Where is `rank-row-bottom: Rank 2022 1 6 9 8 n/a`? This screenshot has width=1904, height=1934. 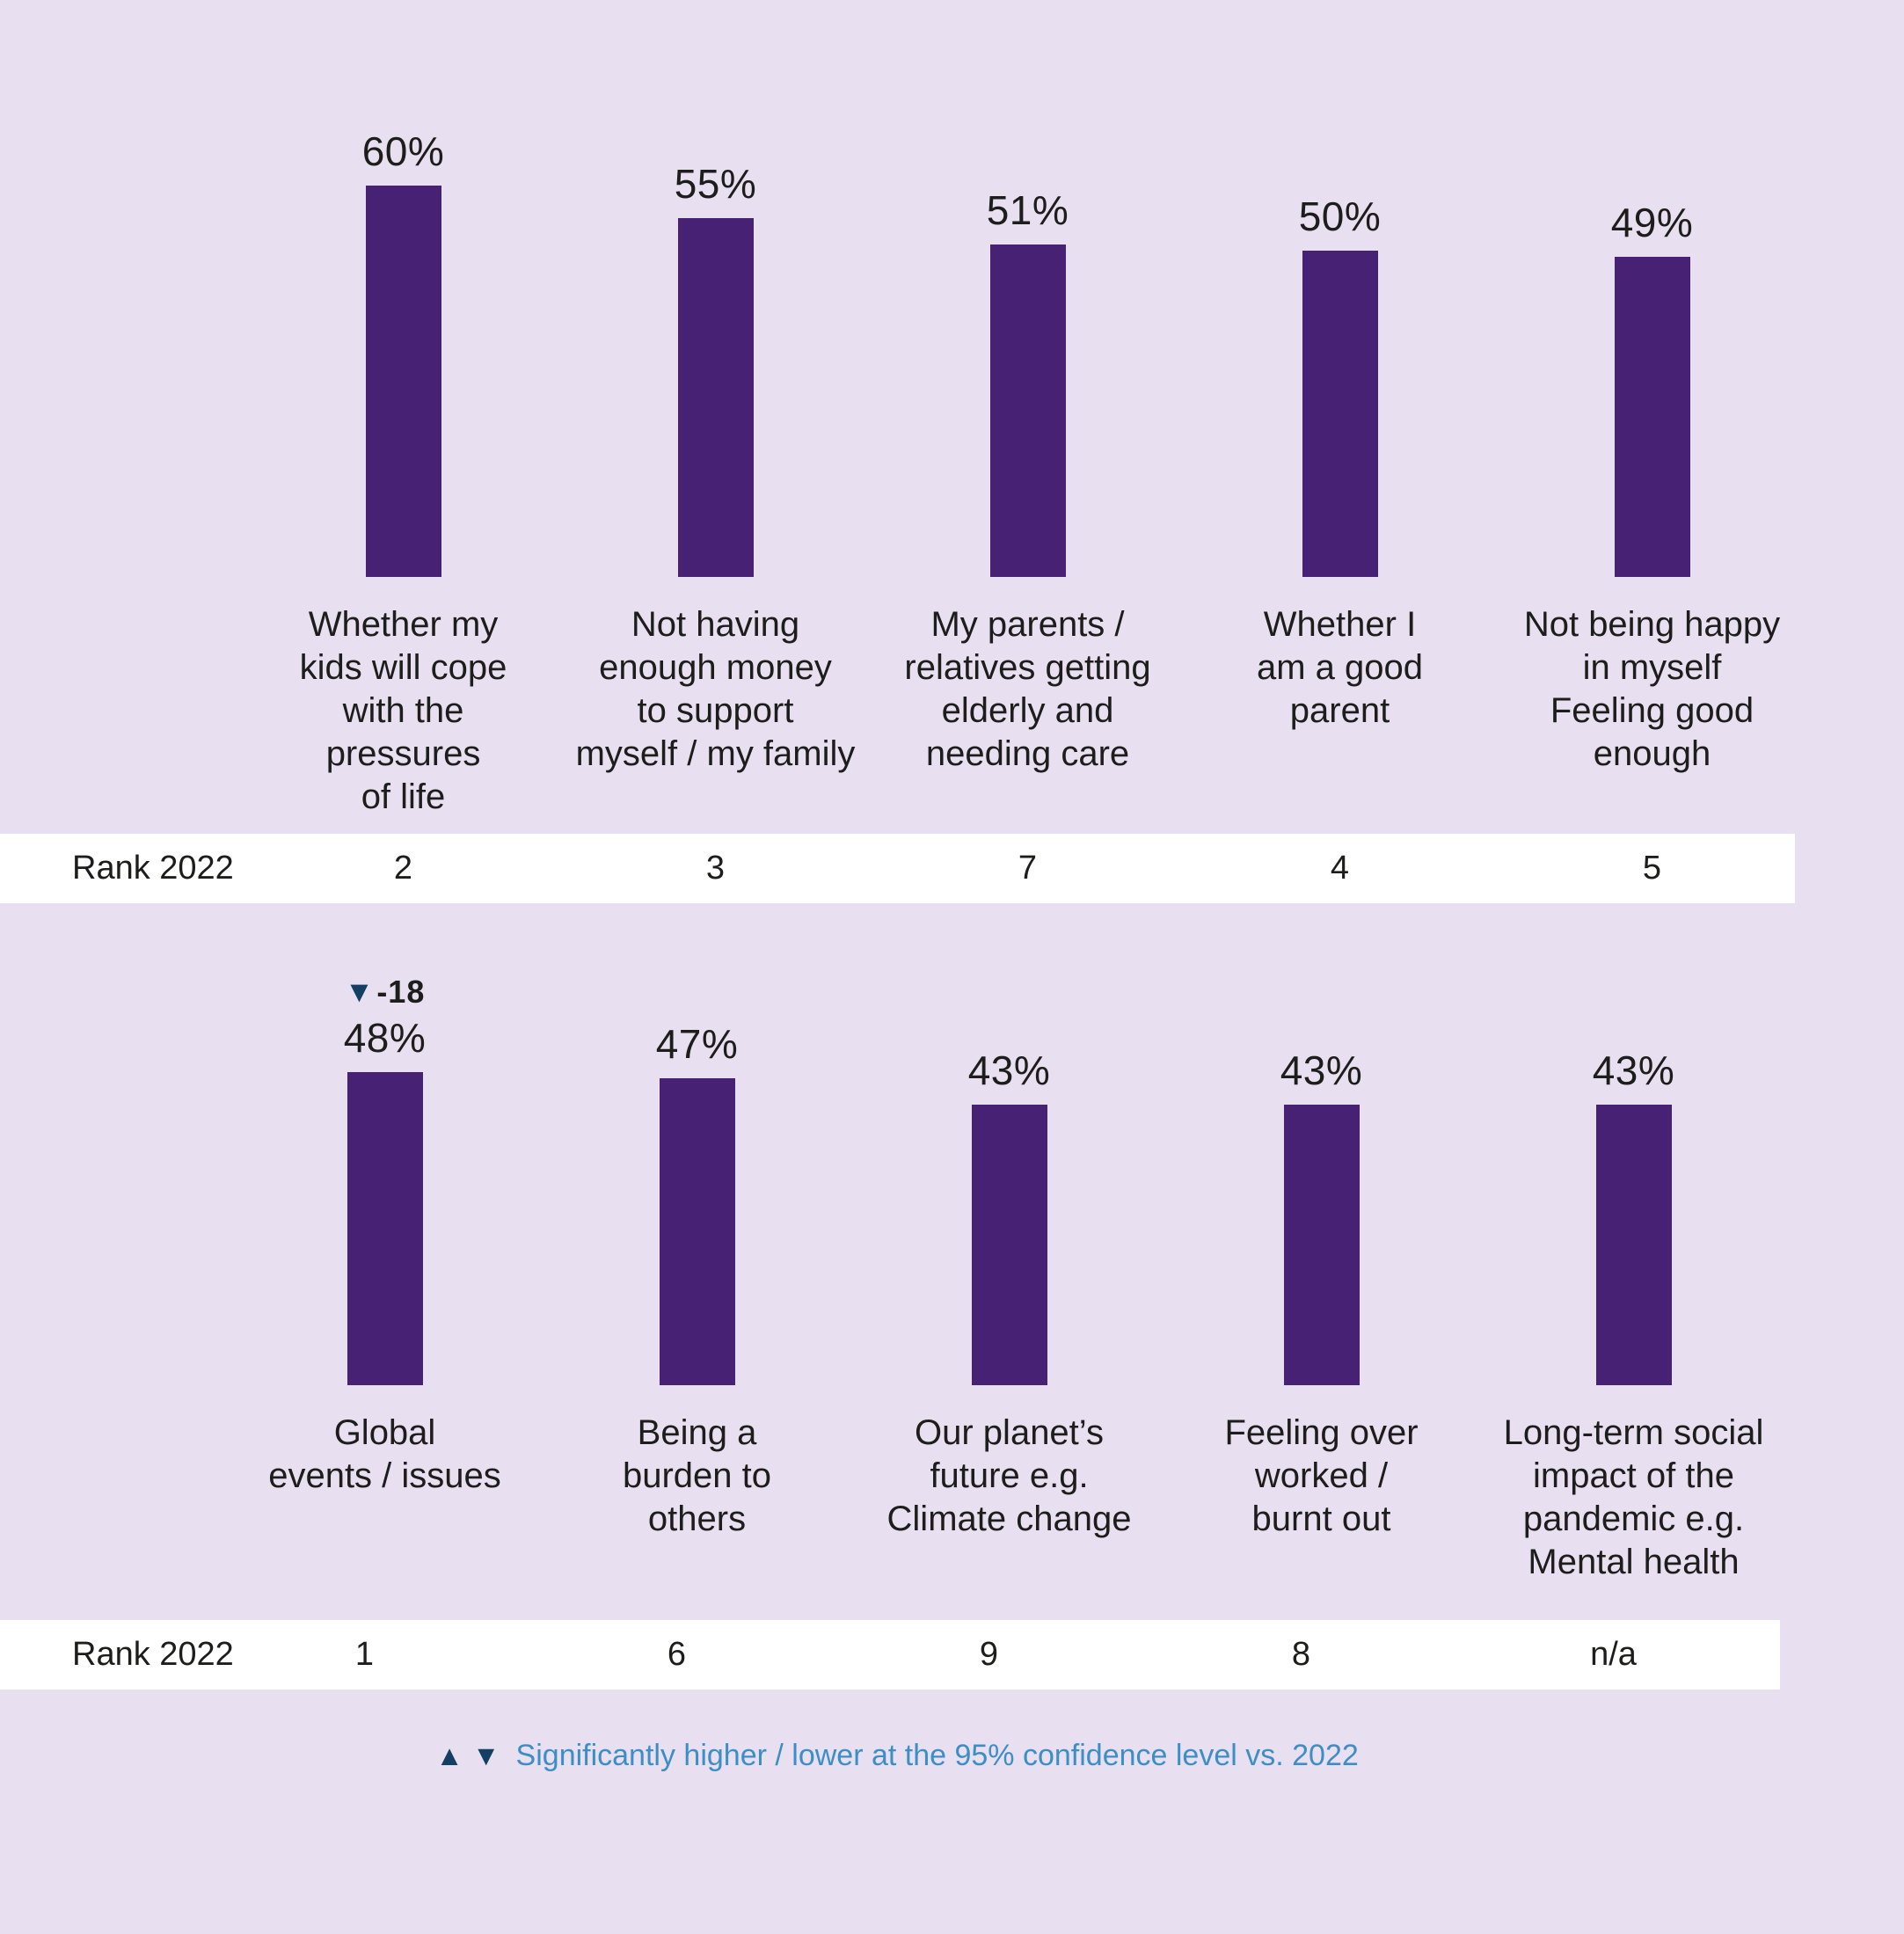
rank-row-bottom: Rank 2022 1 6 9 8 n/a is located at coordinates (890, 1655).